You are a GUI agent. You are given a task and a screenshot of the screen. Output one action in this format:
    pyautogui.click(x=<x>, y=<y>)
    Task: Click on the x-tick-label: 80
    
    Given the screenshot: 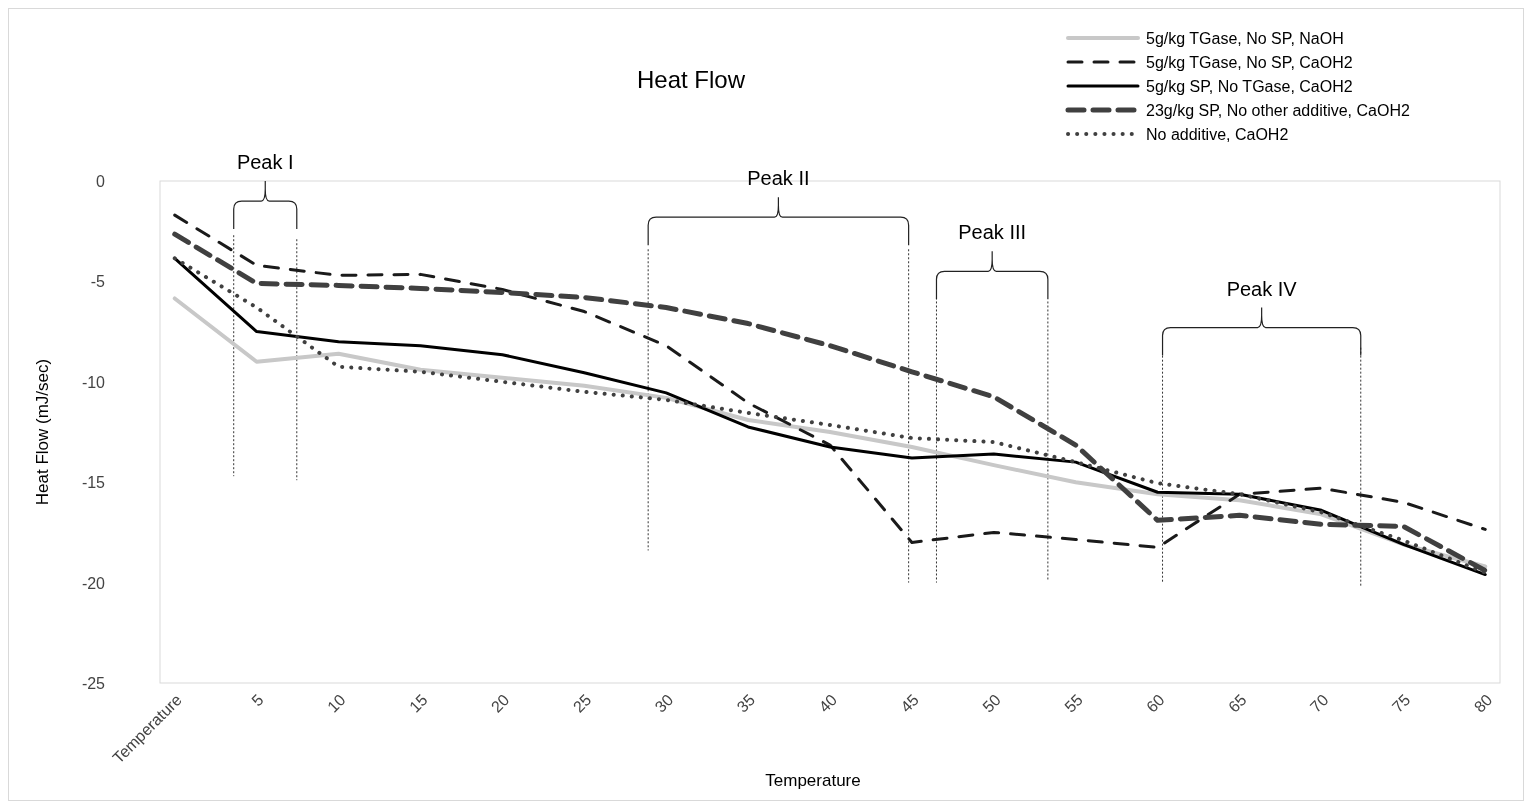 What is the action you would take?
    pyautogui.click(x=1483, y=703)
    